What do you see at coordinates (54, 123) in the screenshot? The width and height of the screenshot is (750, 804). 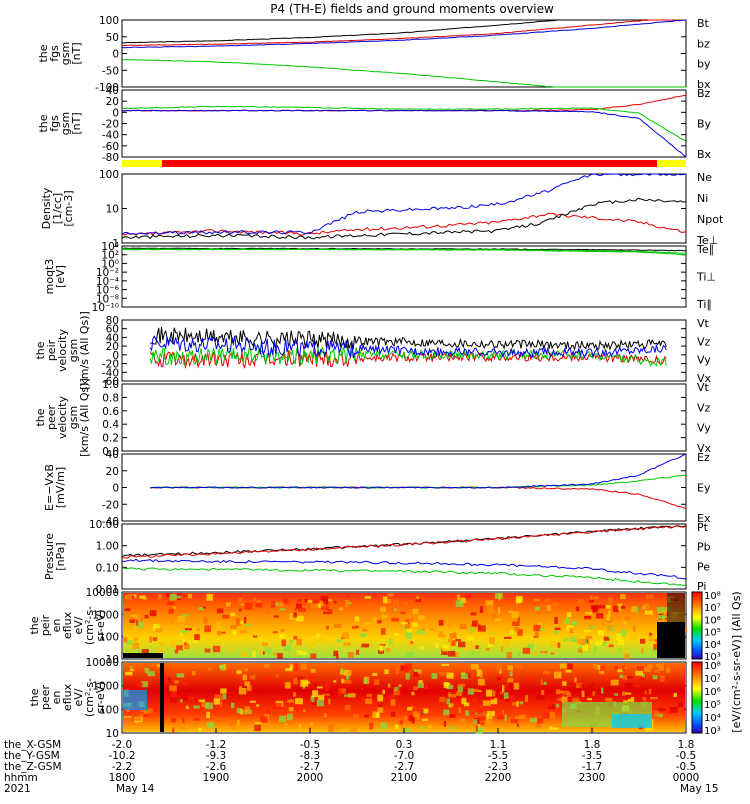 I see `y-axis-label: fgs` at bounding box center [54, 123].